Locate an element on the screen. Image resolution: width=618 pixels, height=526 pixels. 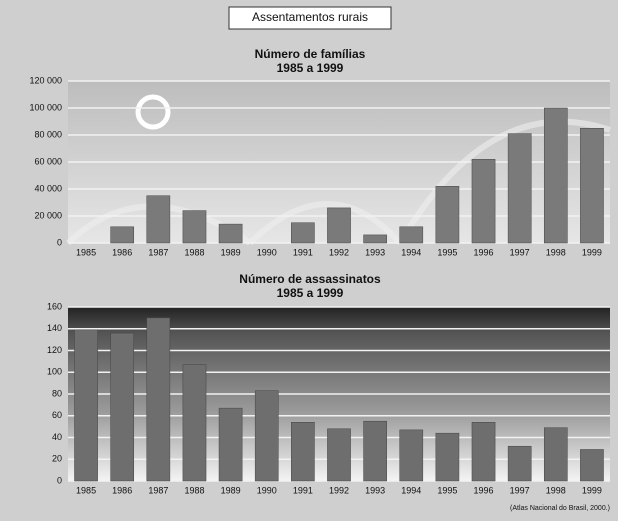
page-title: Assentamentos rurais is located at coordinates (310, 17).